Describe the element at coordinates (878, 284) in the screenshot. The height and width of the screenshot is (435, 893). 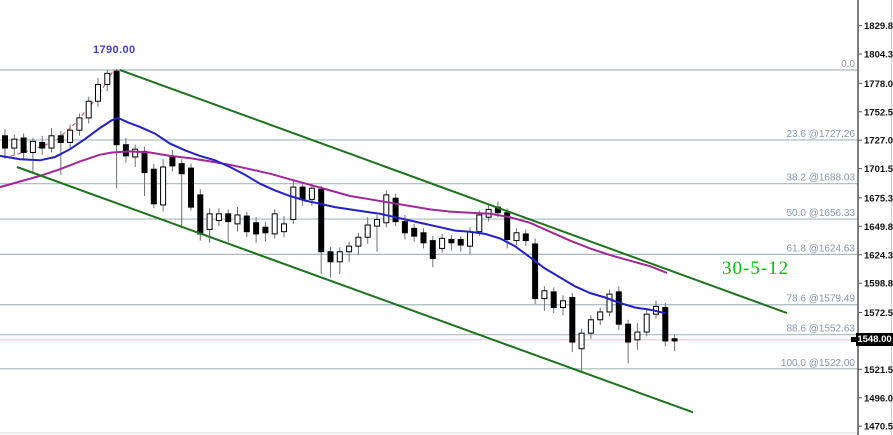
I see `axis-tick-label: 1598.80` at that location.